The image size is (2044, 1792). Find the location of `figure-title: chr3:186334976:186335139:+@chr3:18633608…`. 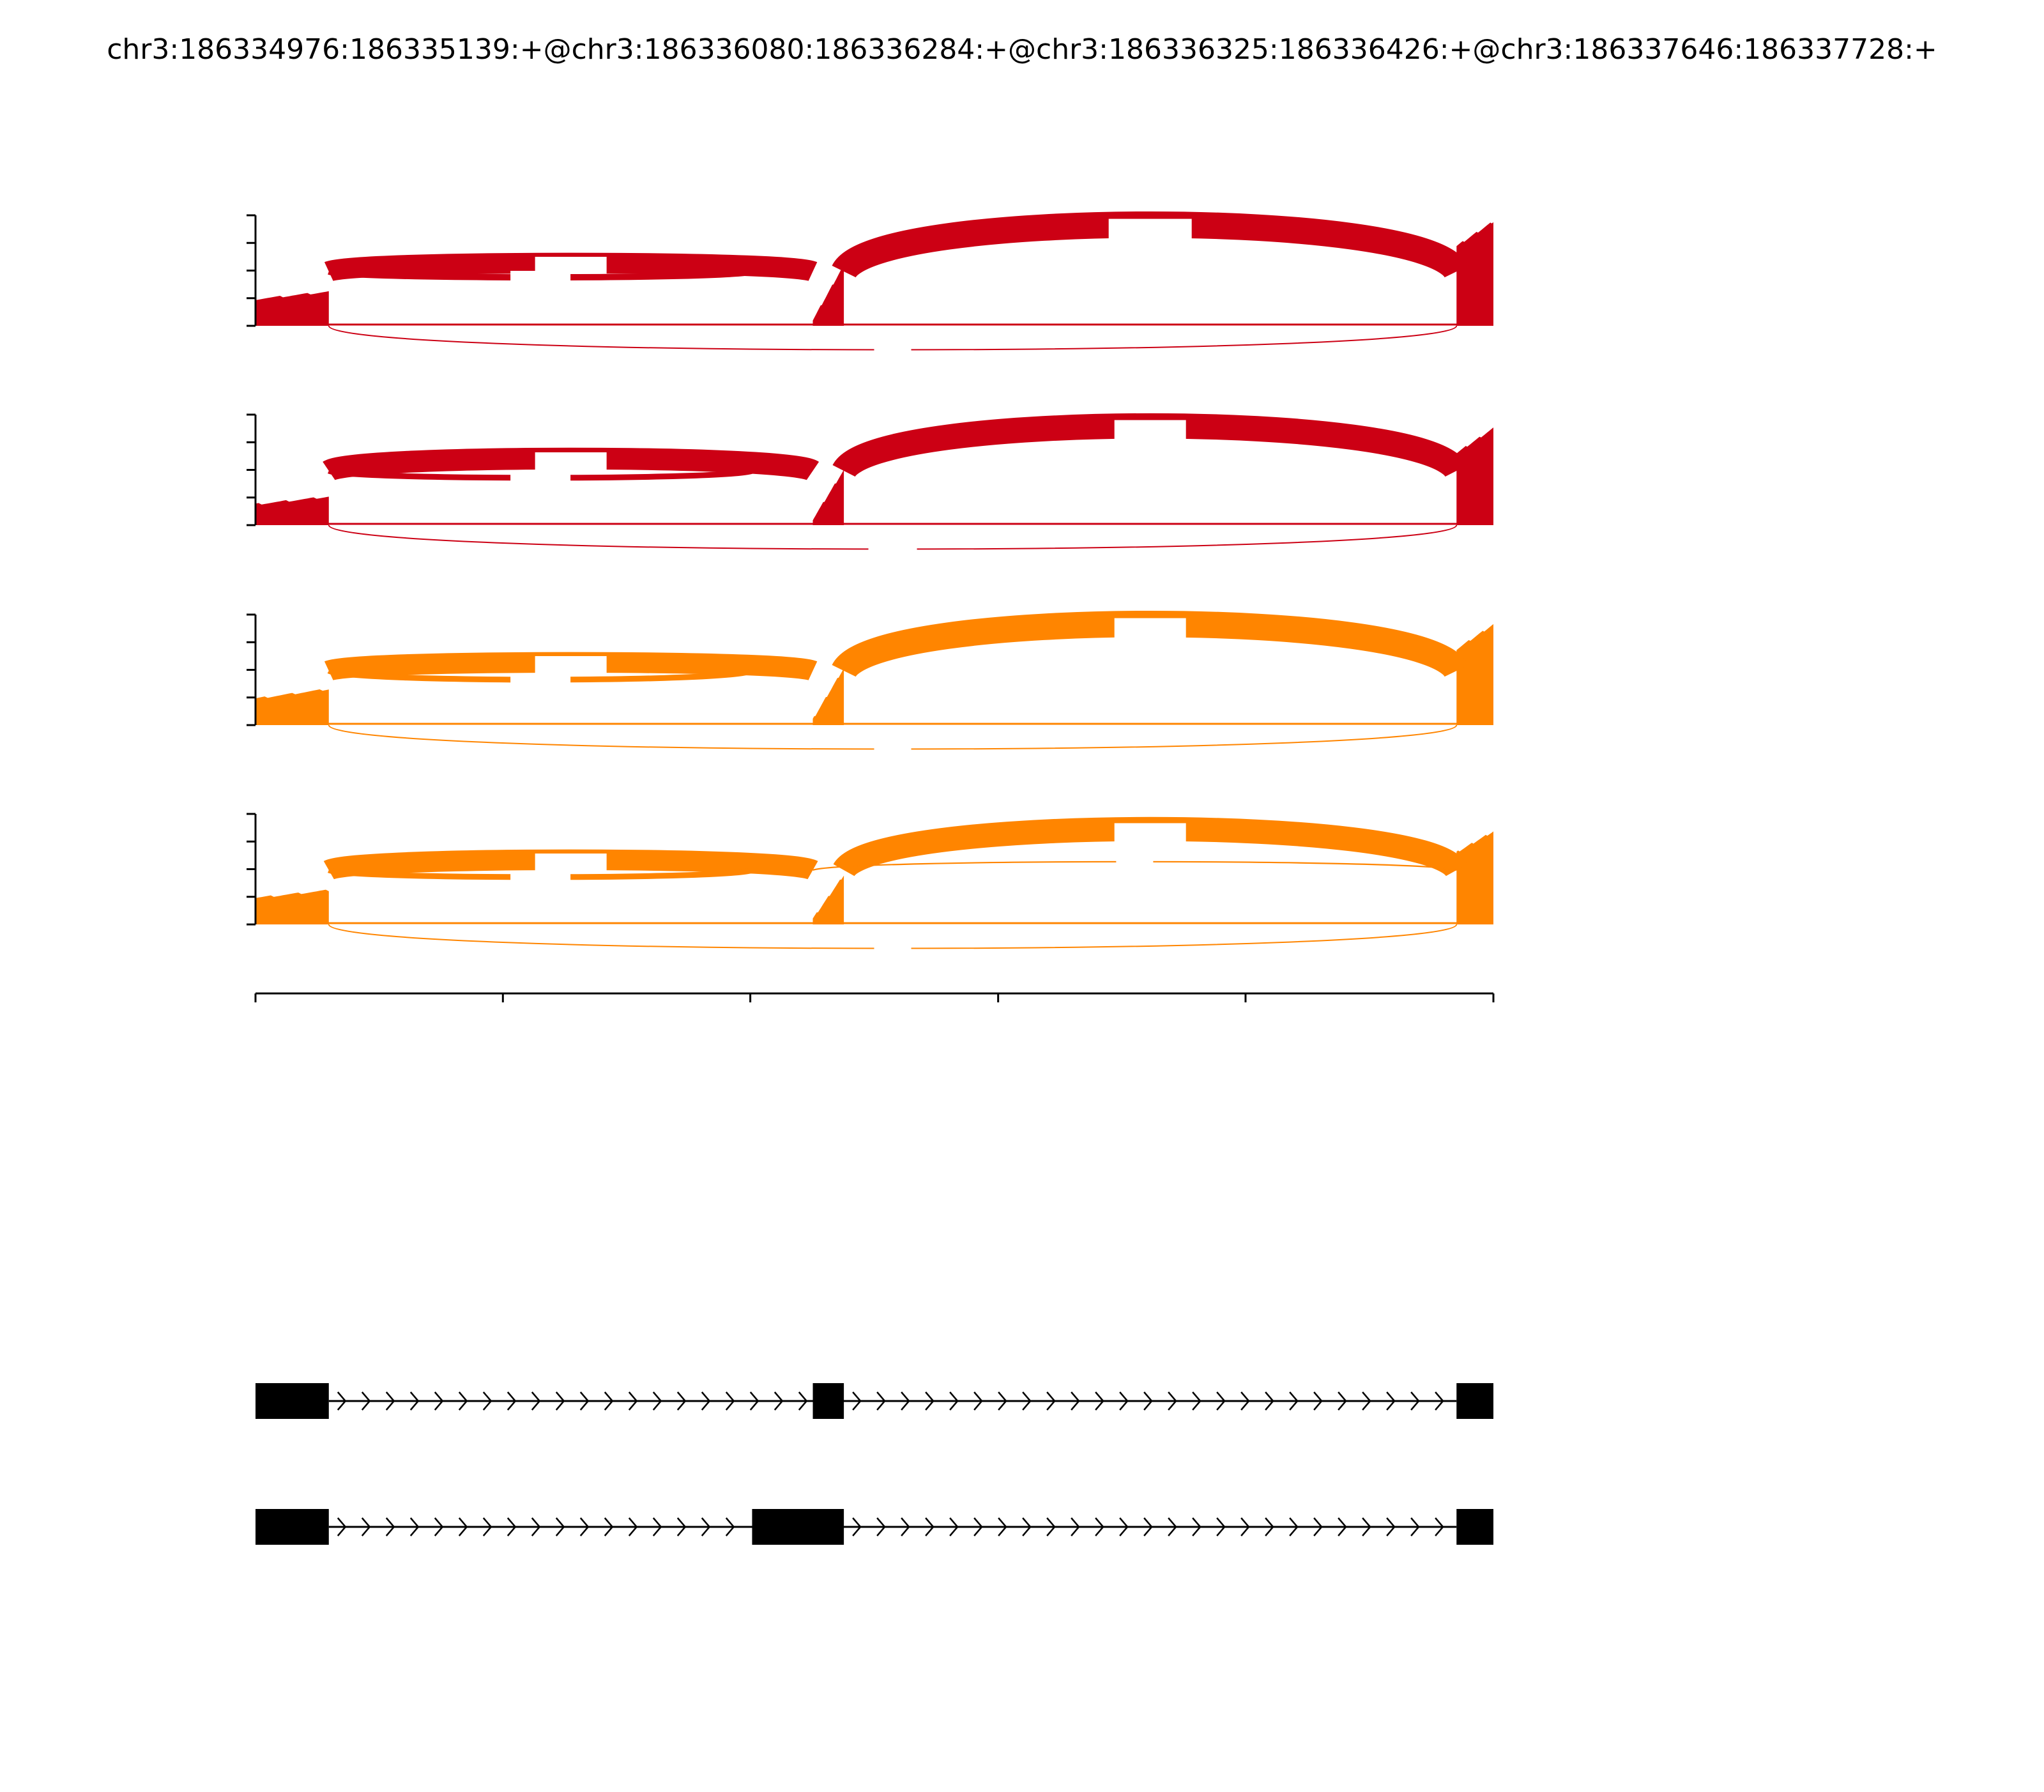

figure-title: chr3:186334976:186335139:+@chr3:18633608… is located at coordinates (1022, 50).